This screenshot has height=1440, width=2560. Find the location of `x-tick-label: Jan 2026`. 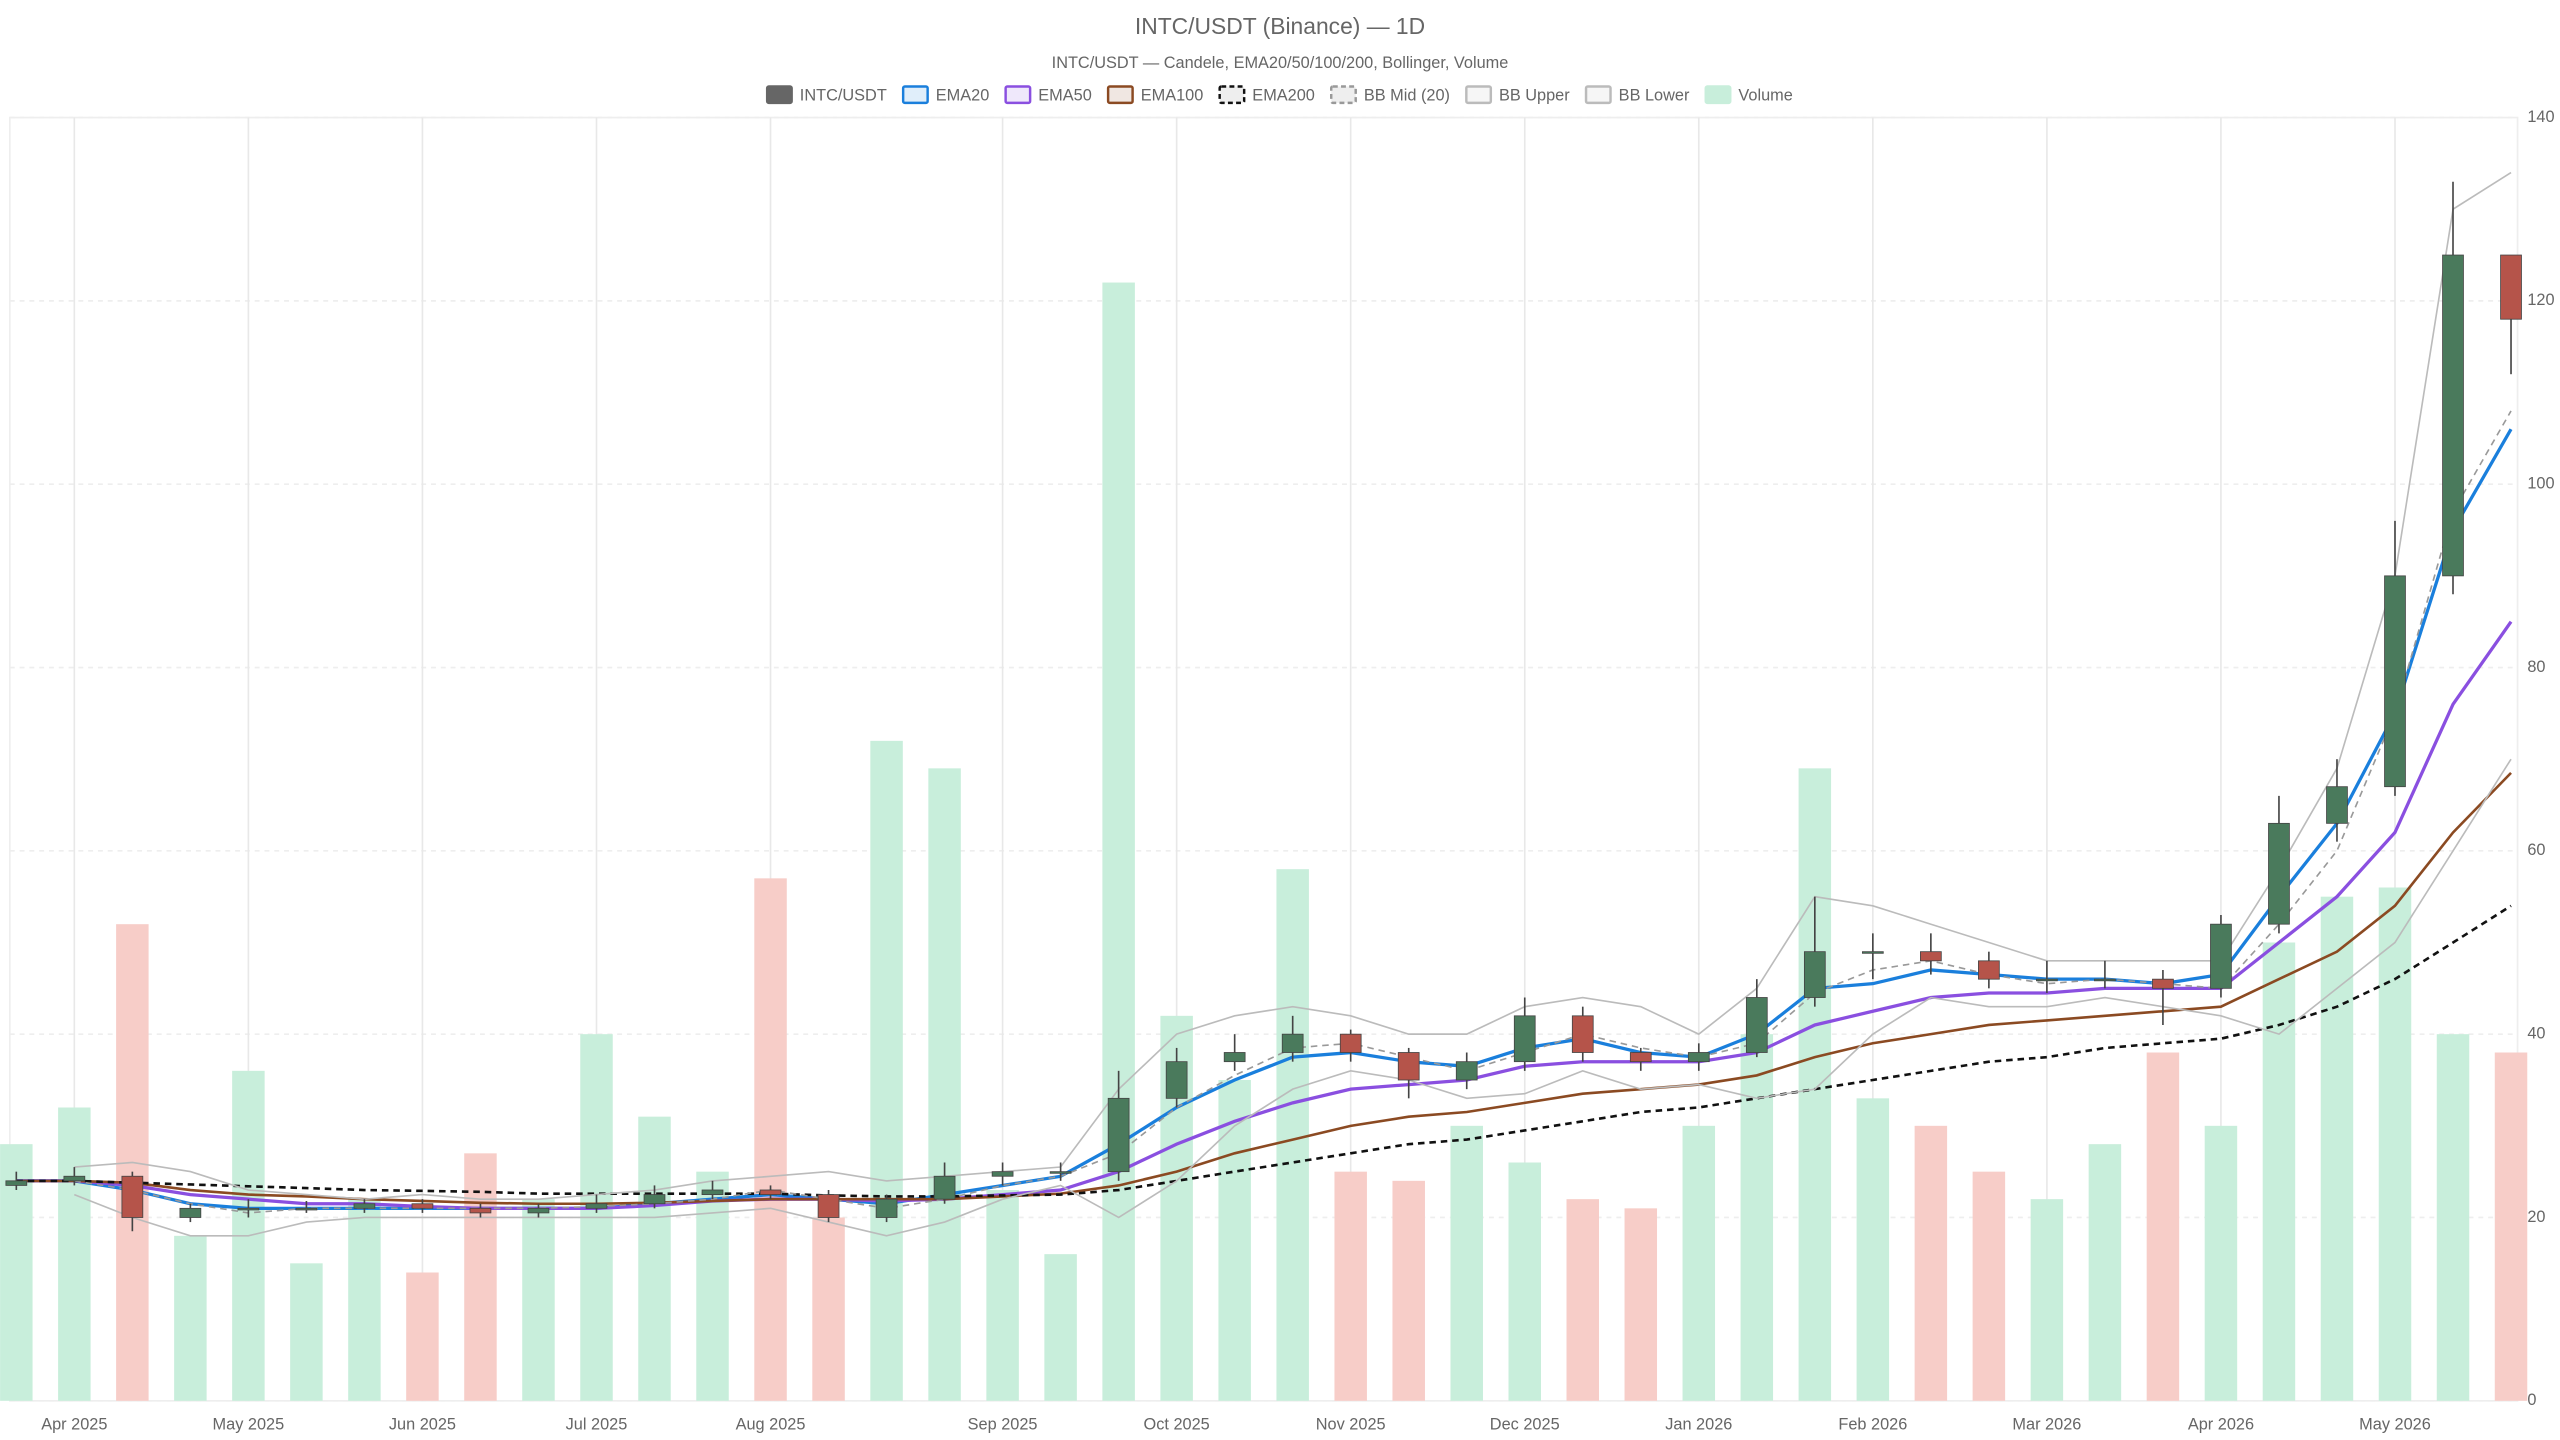

x-tick-label: Jan 2026 is located at coordinates (1698, 1425).